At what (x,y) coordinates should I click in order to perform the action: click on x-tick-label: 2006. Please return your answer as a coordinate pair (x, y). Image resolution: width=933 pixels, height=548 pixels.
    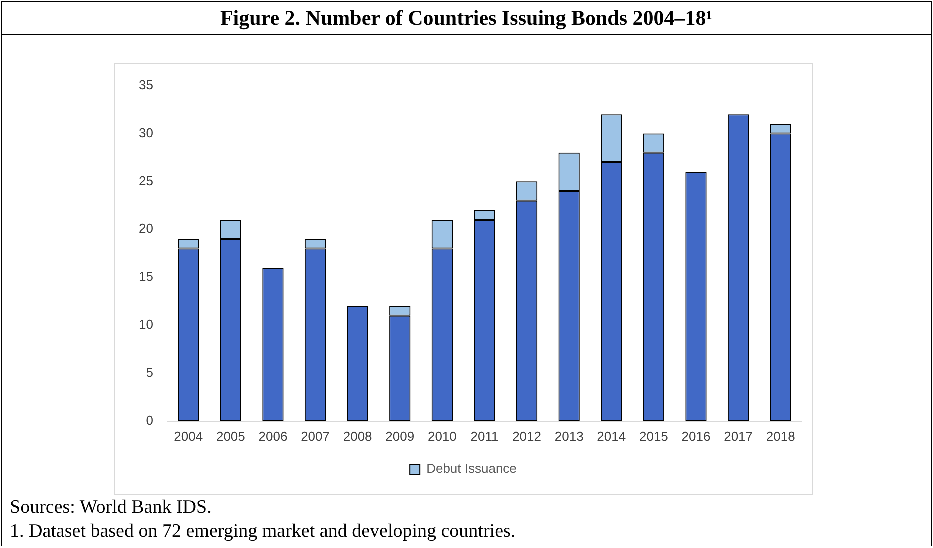
    Looking at the image, I should click on (273, 436).